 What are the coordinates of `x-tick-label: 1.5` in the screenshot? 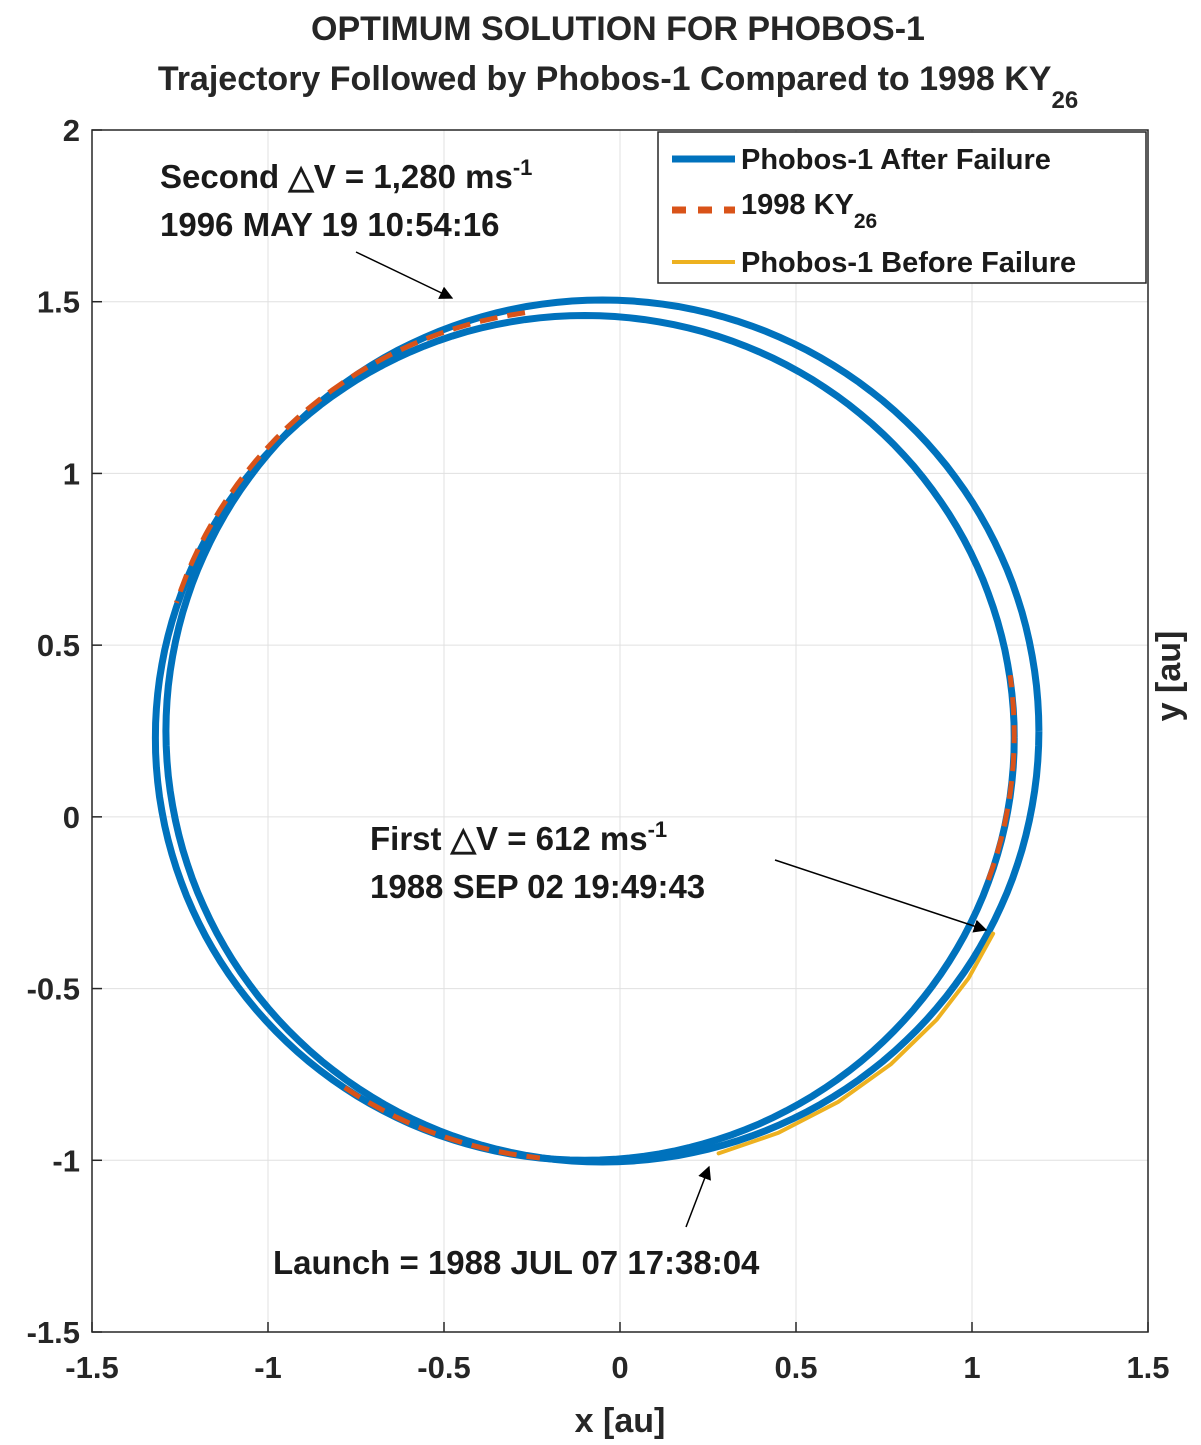 It's located at (1147, 1367).